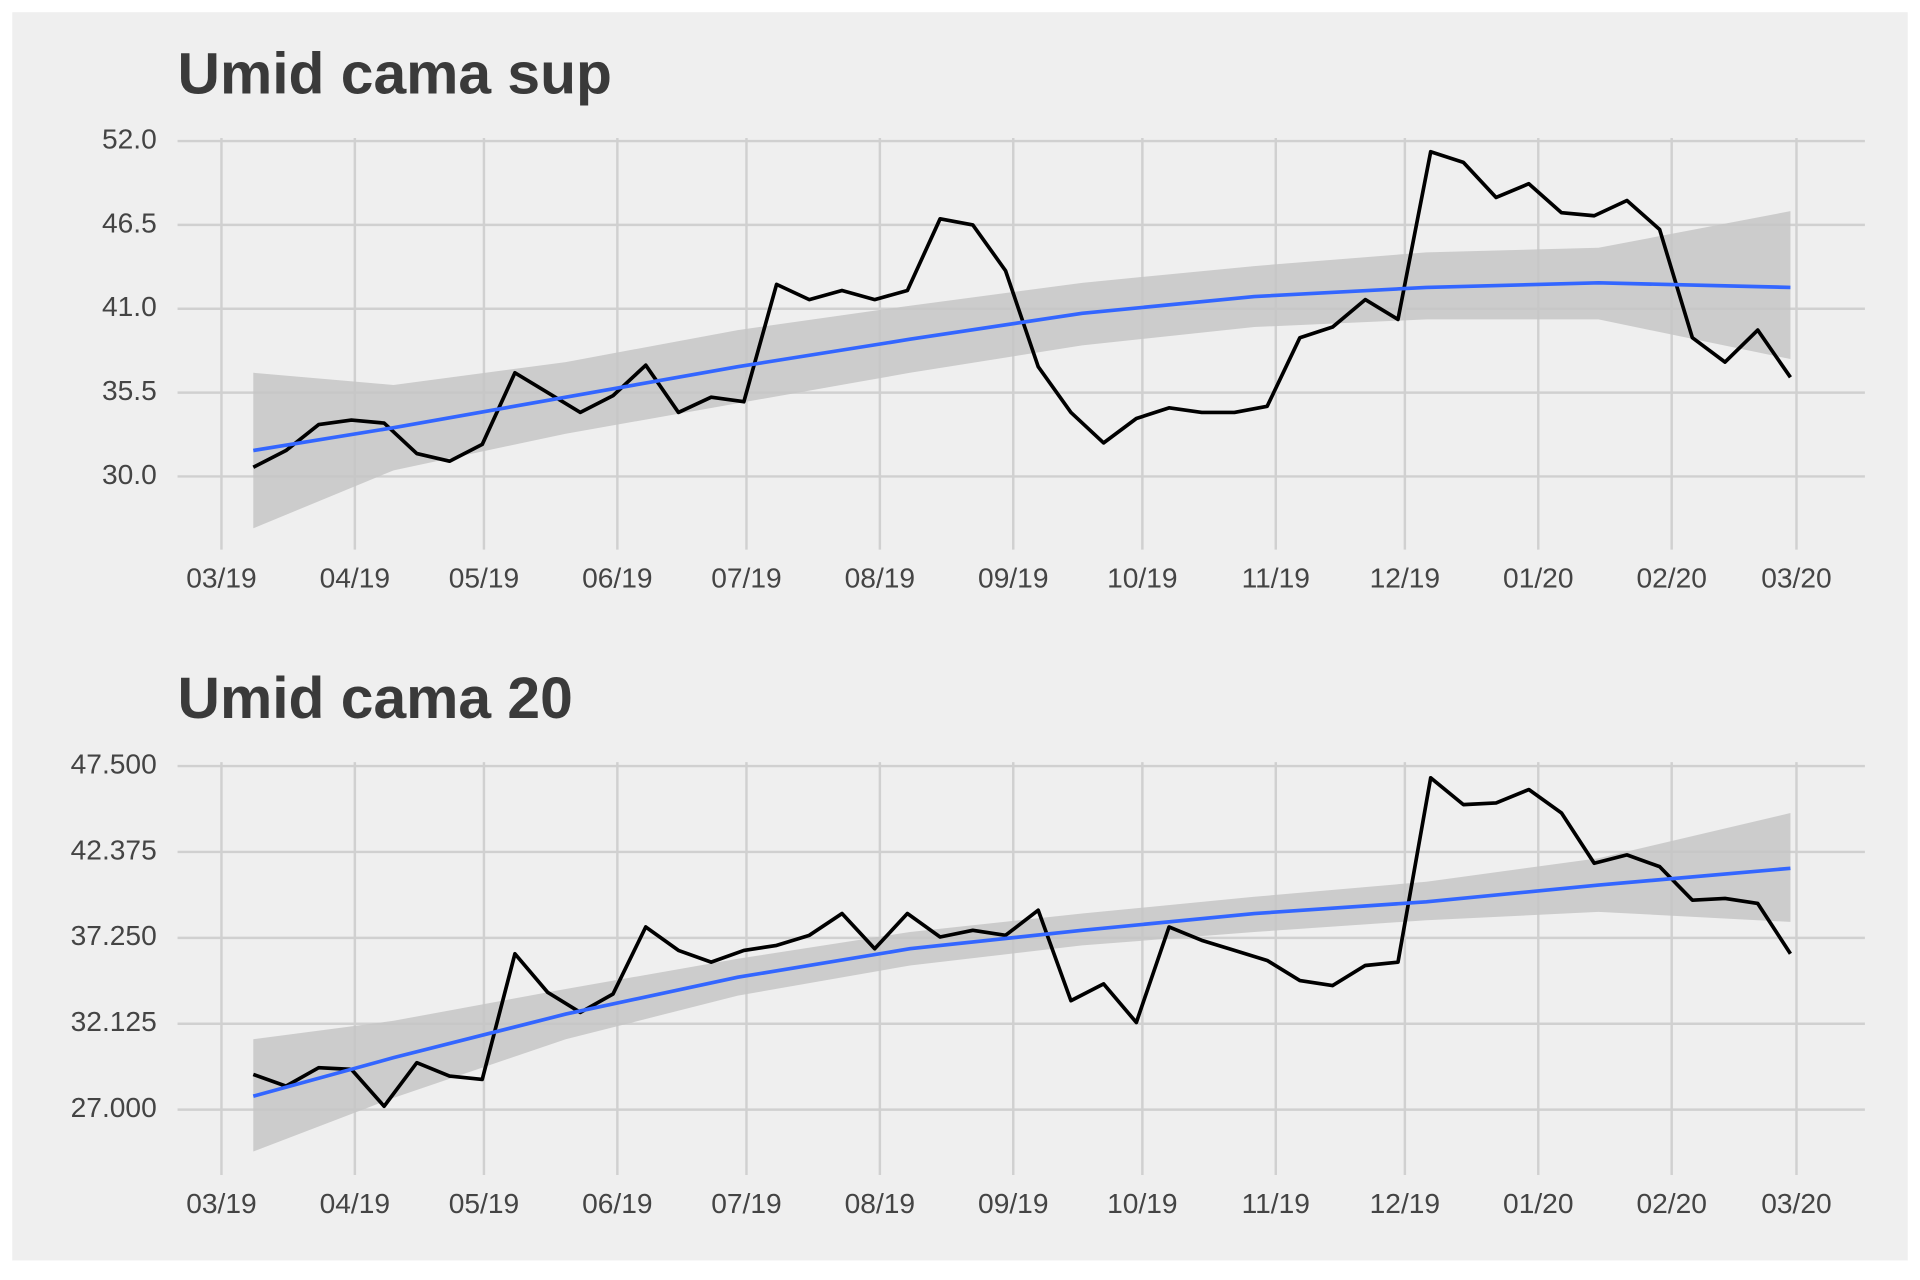 Image resolution: width=1920 pixels, height=1280 pixels. Describe the element at coordinates (114, 764) in the screenshot. I see `y-tick-label: 47.500` at that location.